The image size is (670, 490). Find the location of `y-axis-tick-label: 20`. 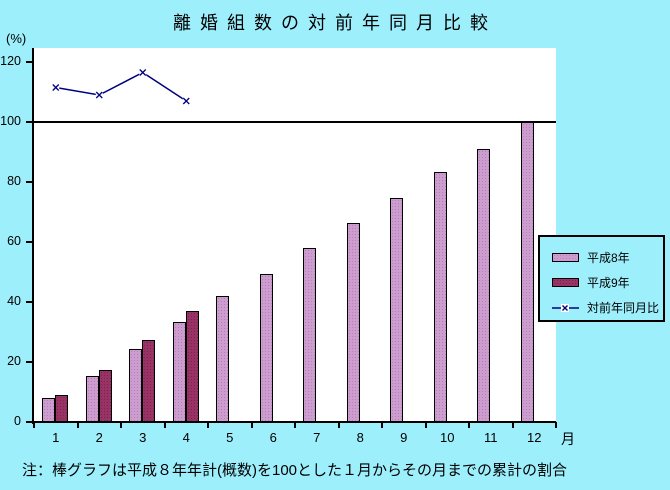

y-axis-tick-label: 20 is located at coordinates (14, 361).